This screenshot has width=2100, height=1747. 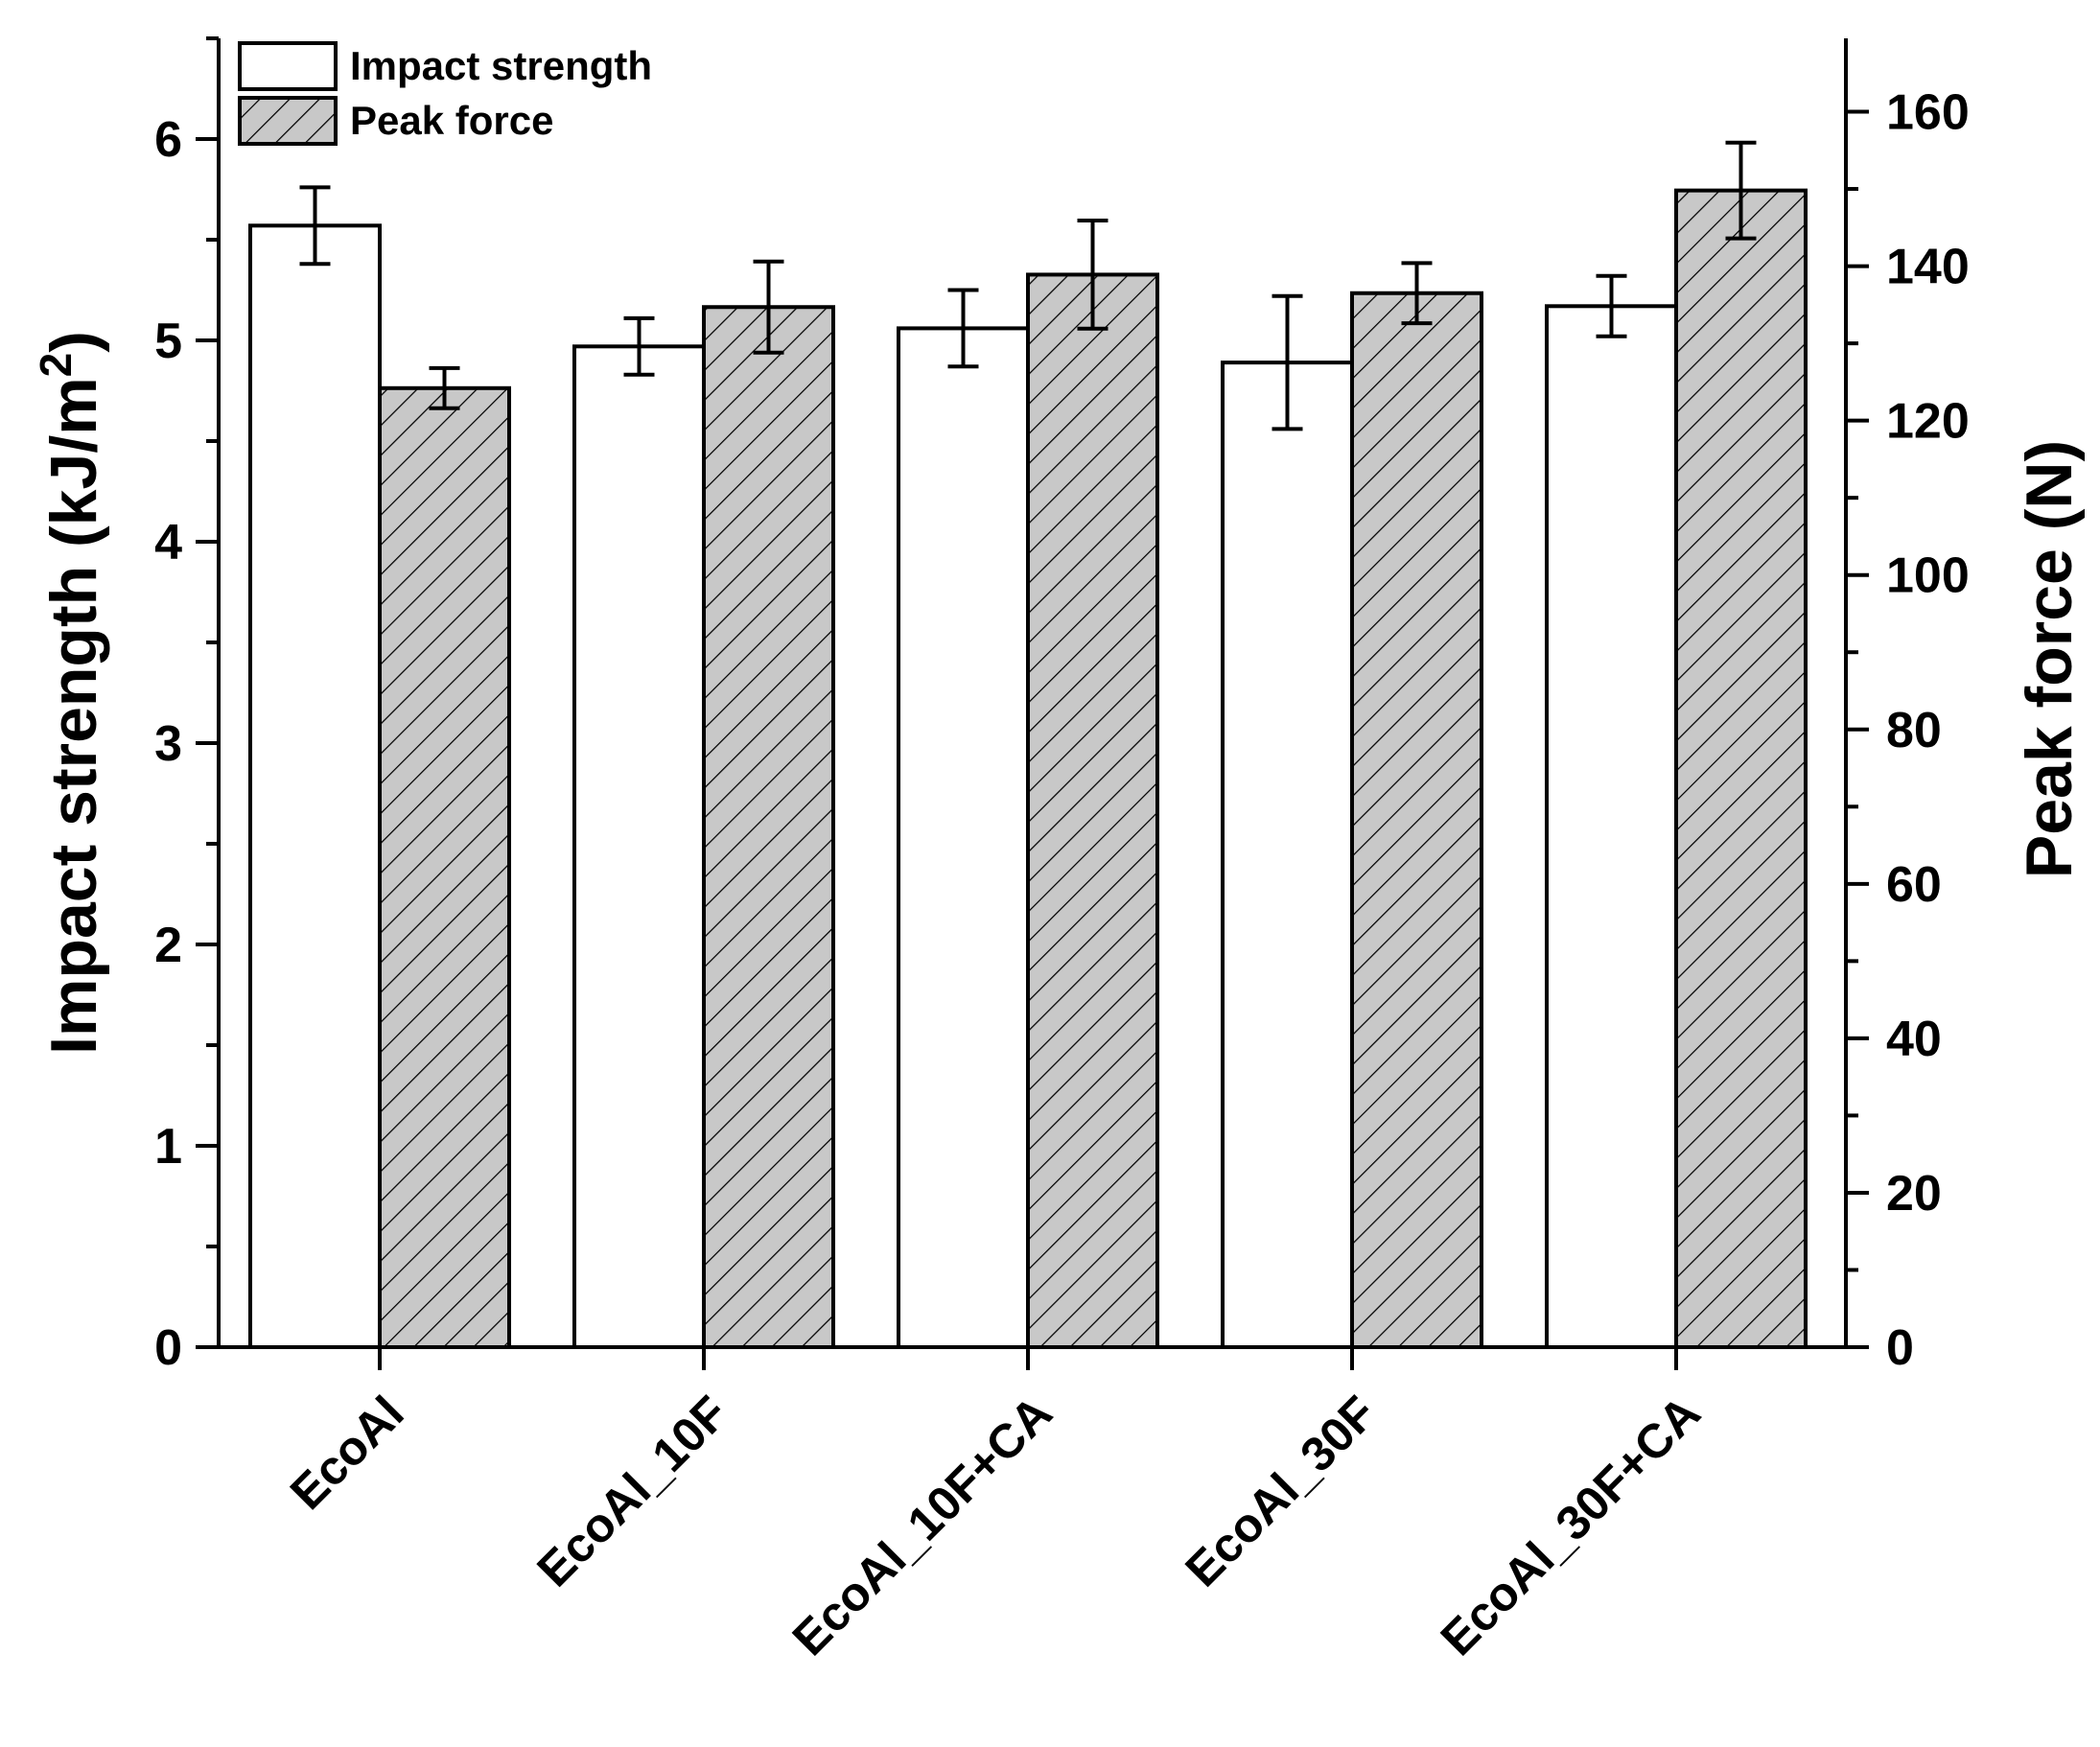 What do you see at coordinates (168, 744) in the screenshot?
I see `y-left-tick-label-3: 3` at bounding box center [168, 744].